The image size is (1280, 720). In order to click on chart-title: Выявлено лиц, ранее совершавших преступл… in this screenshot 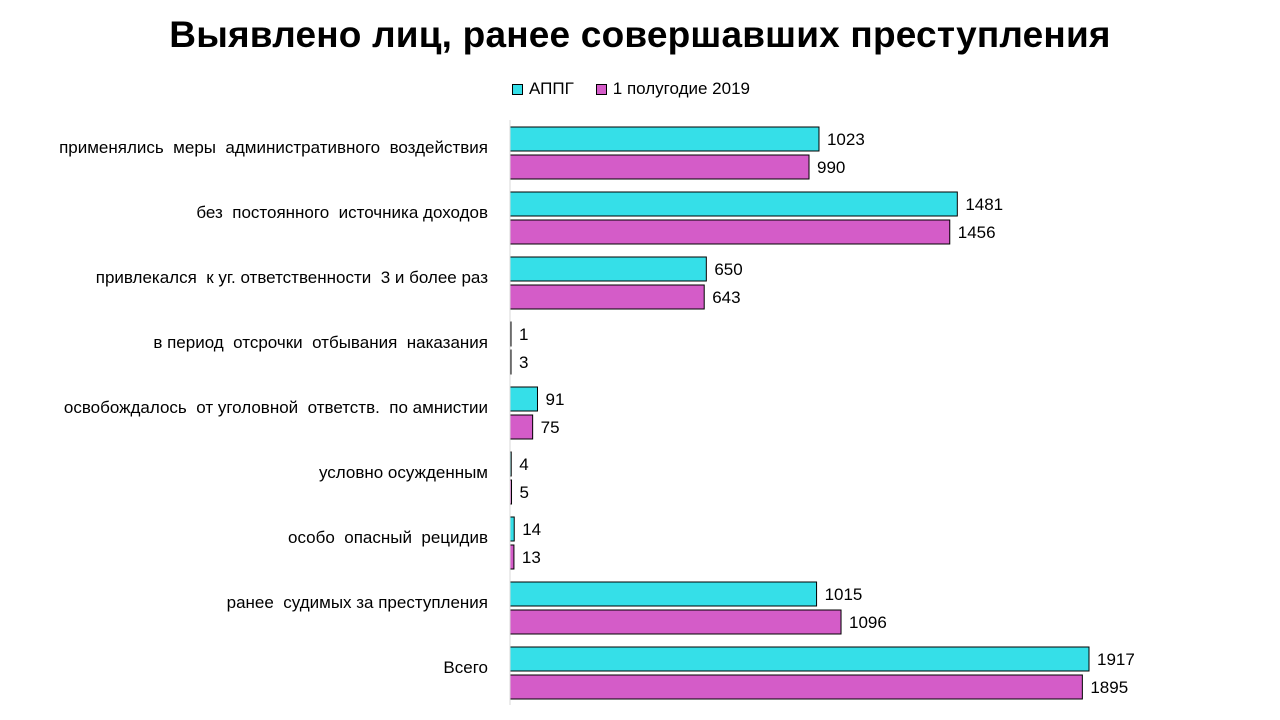, I will do `click(640, 34)`.